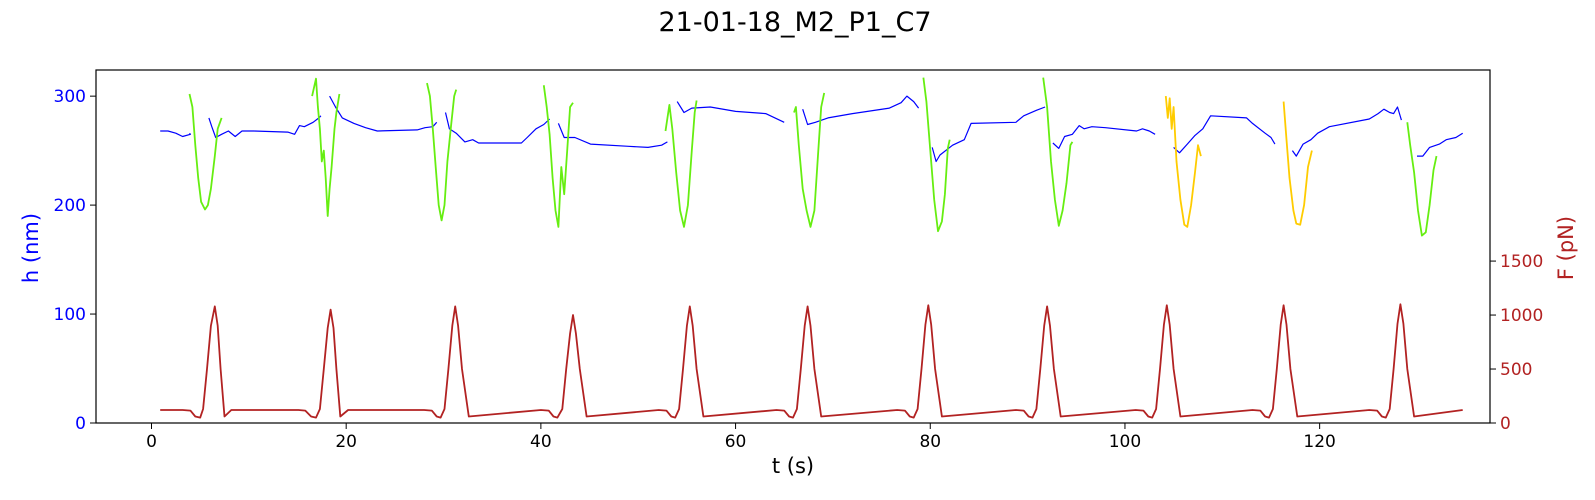 This screenshot has width=1595, height=500. I want to click on x-tick-label: 100, so click(1125, 442).